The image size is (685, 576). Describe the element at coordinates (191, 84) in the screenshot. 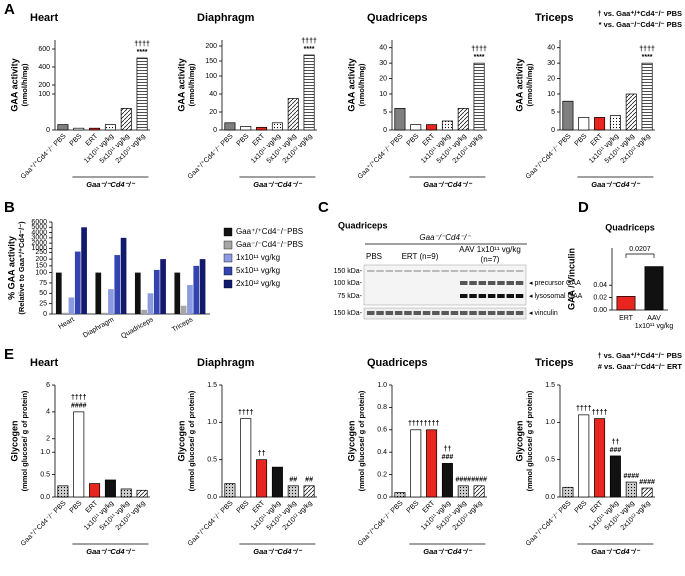

I see `y-axis-label: (nmol/h/mg)` at that location.